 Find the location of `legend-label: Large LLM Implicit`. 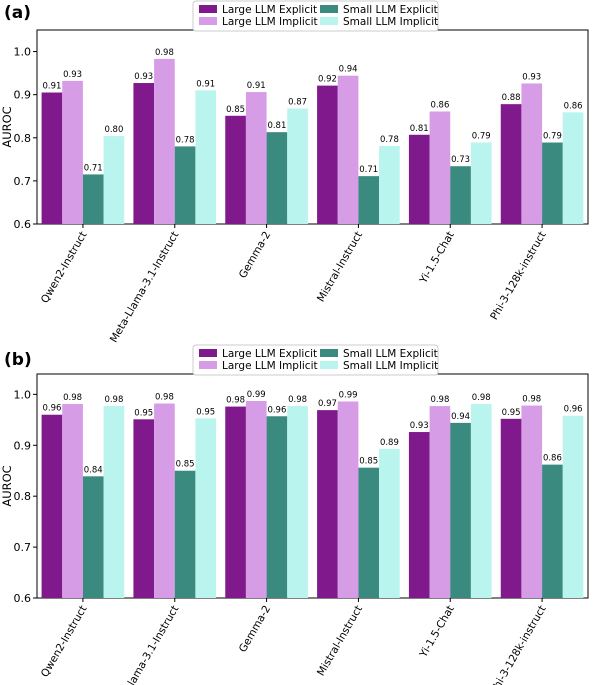

legend-label: Large LLM Implicit is located at coordinates (270, 366).